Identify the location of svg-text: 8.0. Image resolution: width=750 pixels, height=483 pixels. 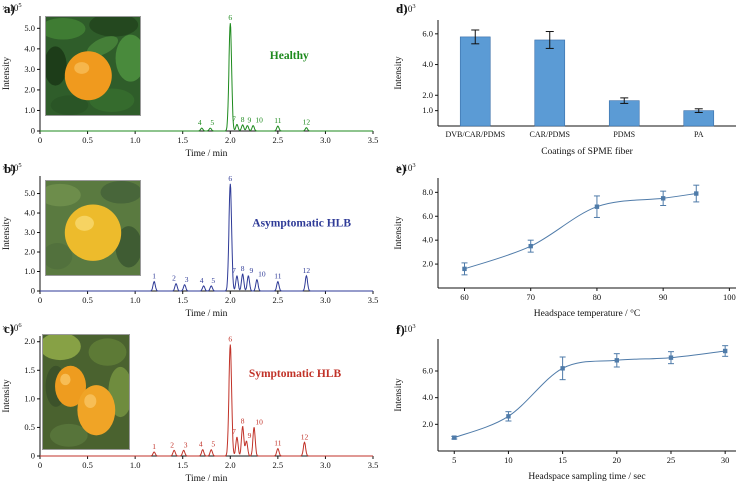
(427, 192).